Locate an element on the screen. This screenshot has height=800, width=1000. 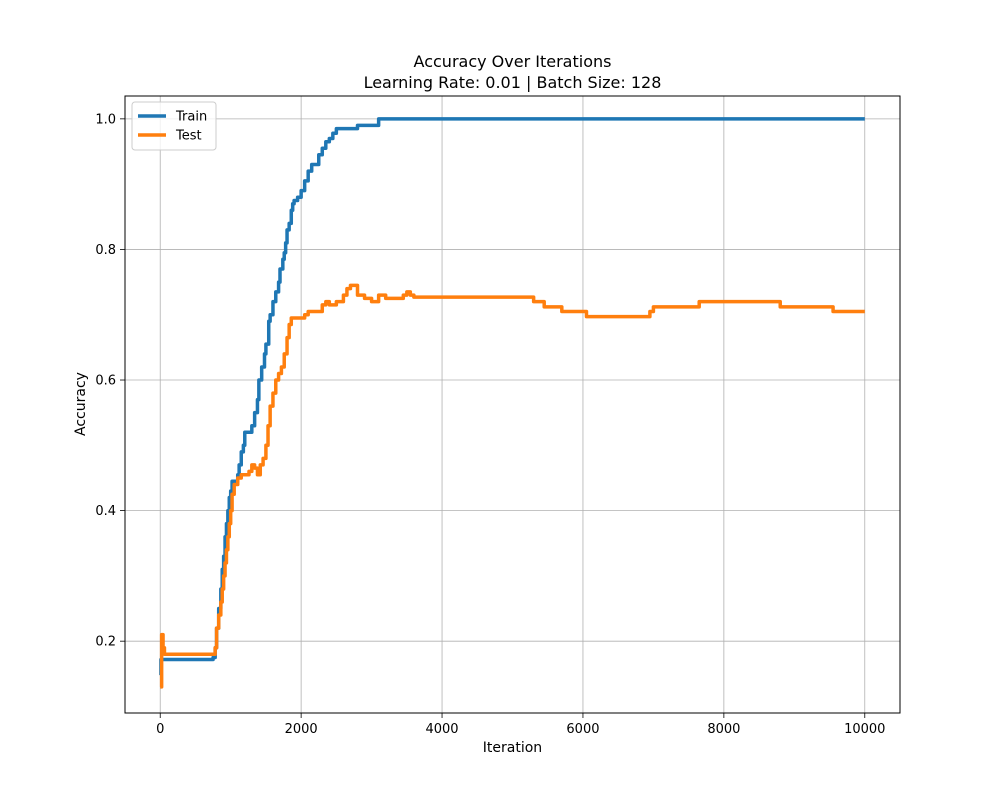
x-tick-label: 10000 is located at coordinates (864, 729).